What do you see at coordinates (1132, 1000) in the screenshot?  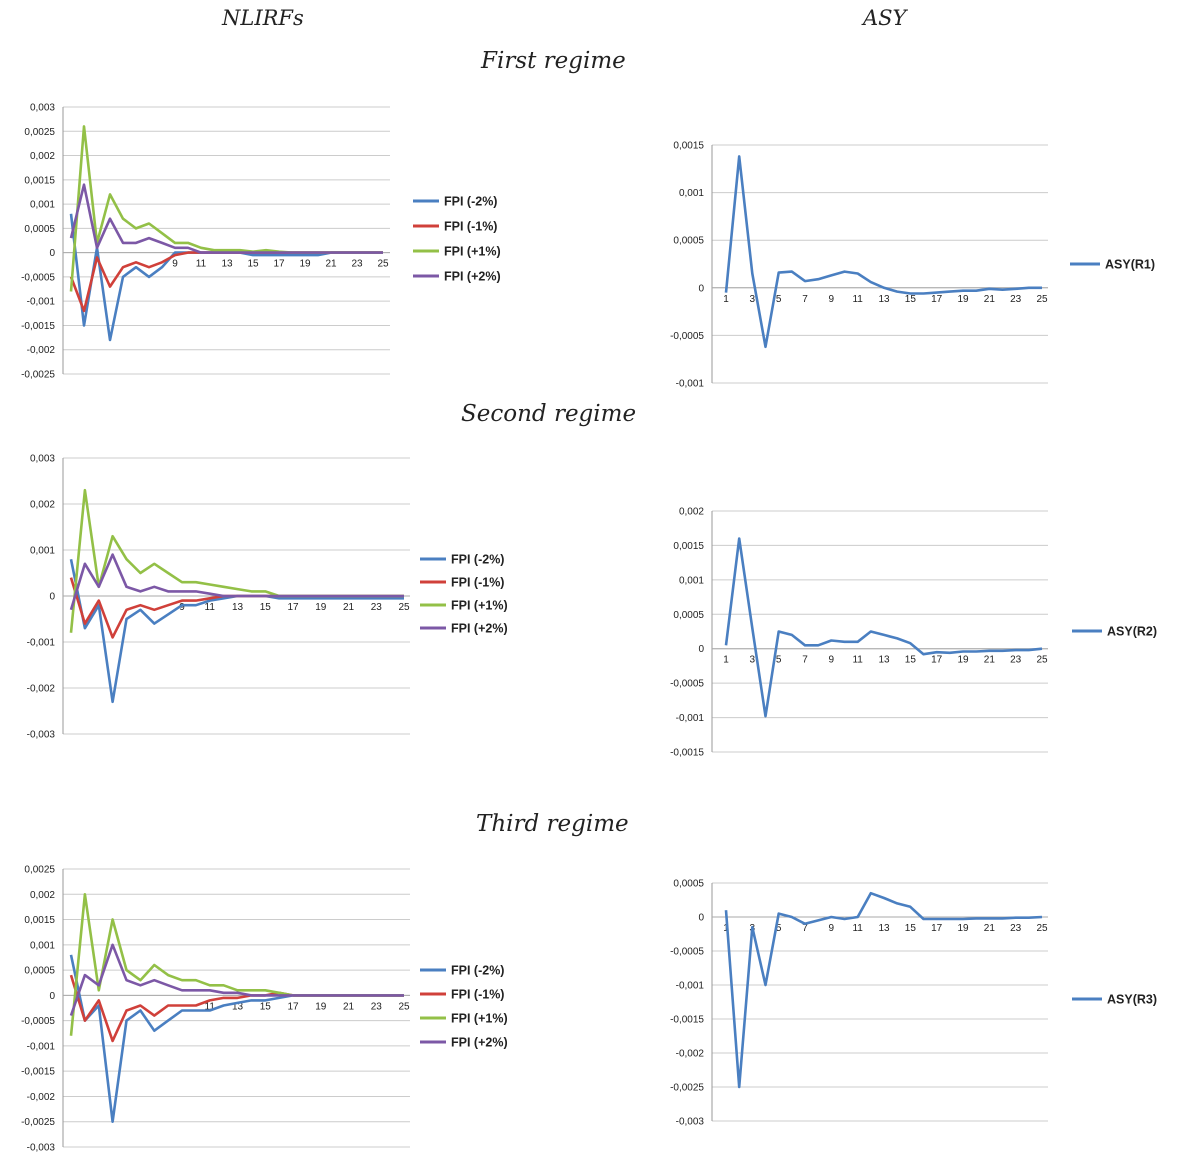 I see `legend-label: ASY(R3)` at bounding box center [1132, 1000].